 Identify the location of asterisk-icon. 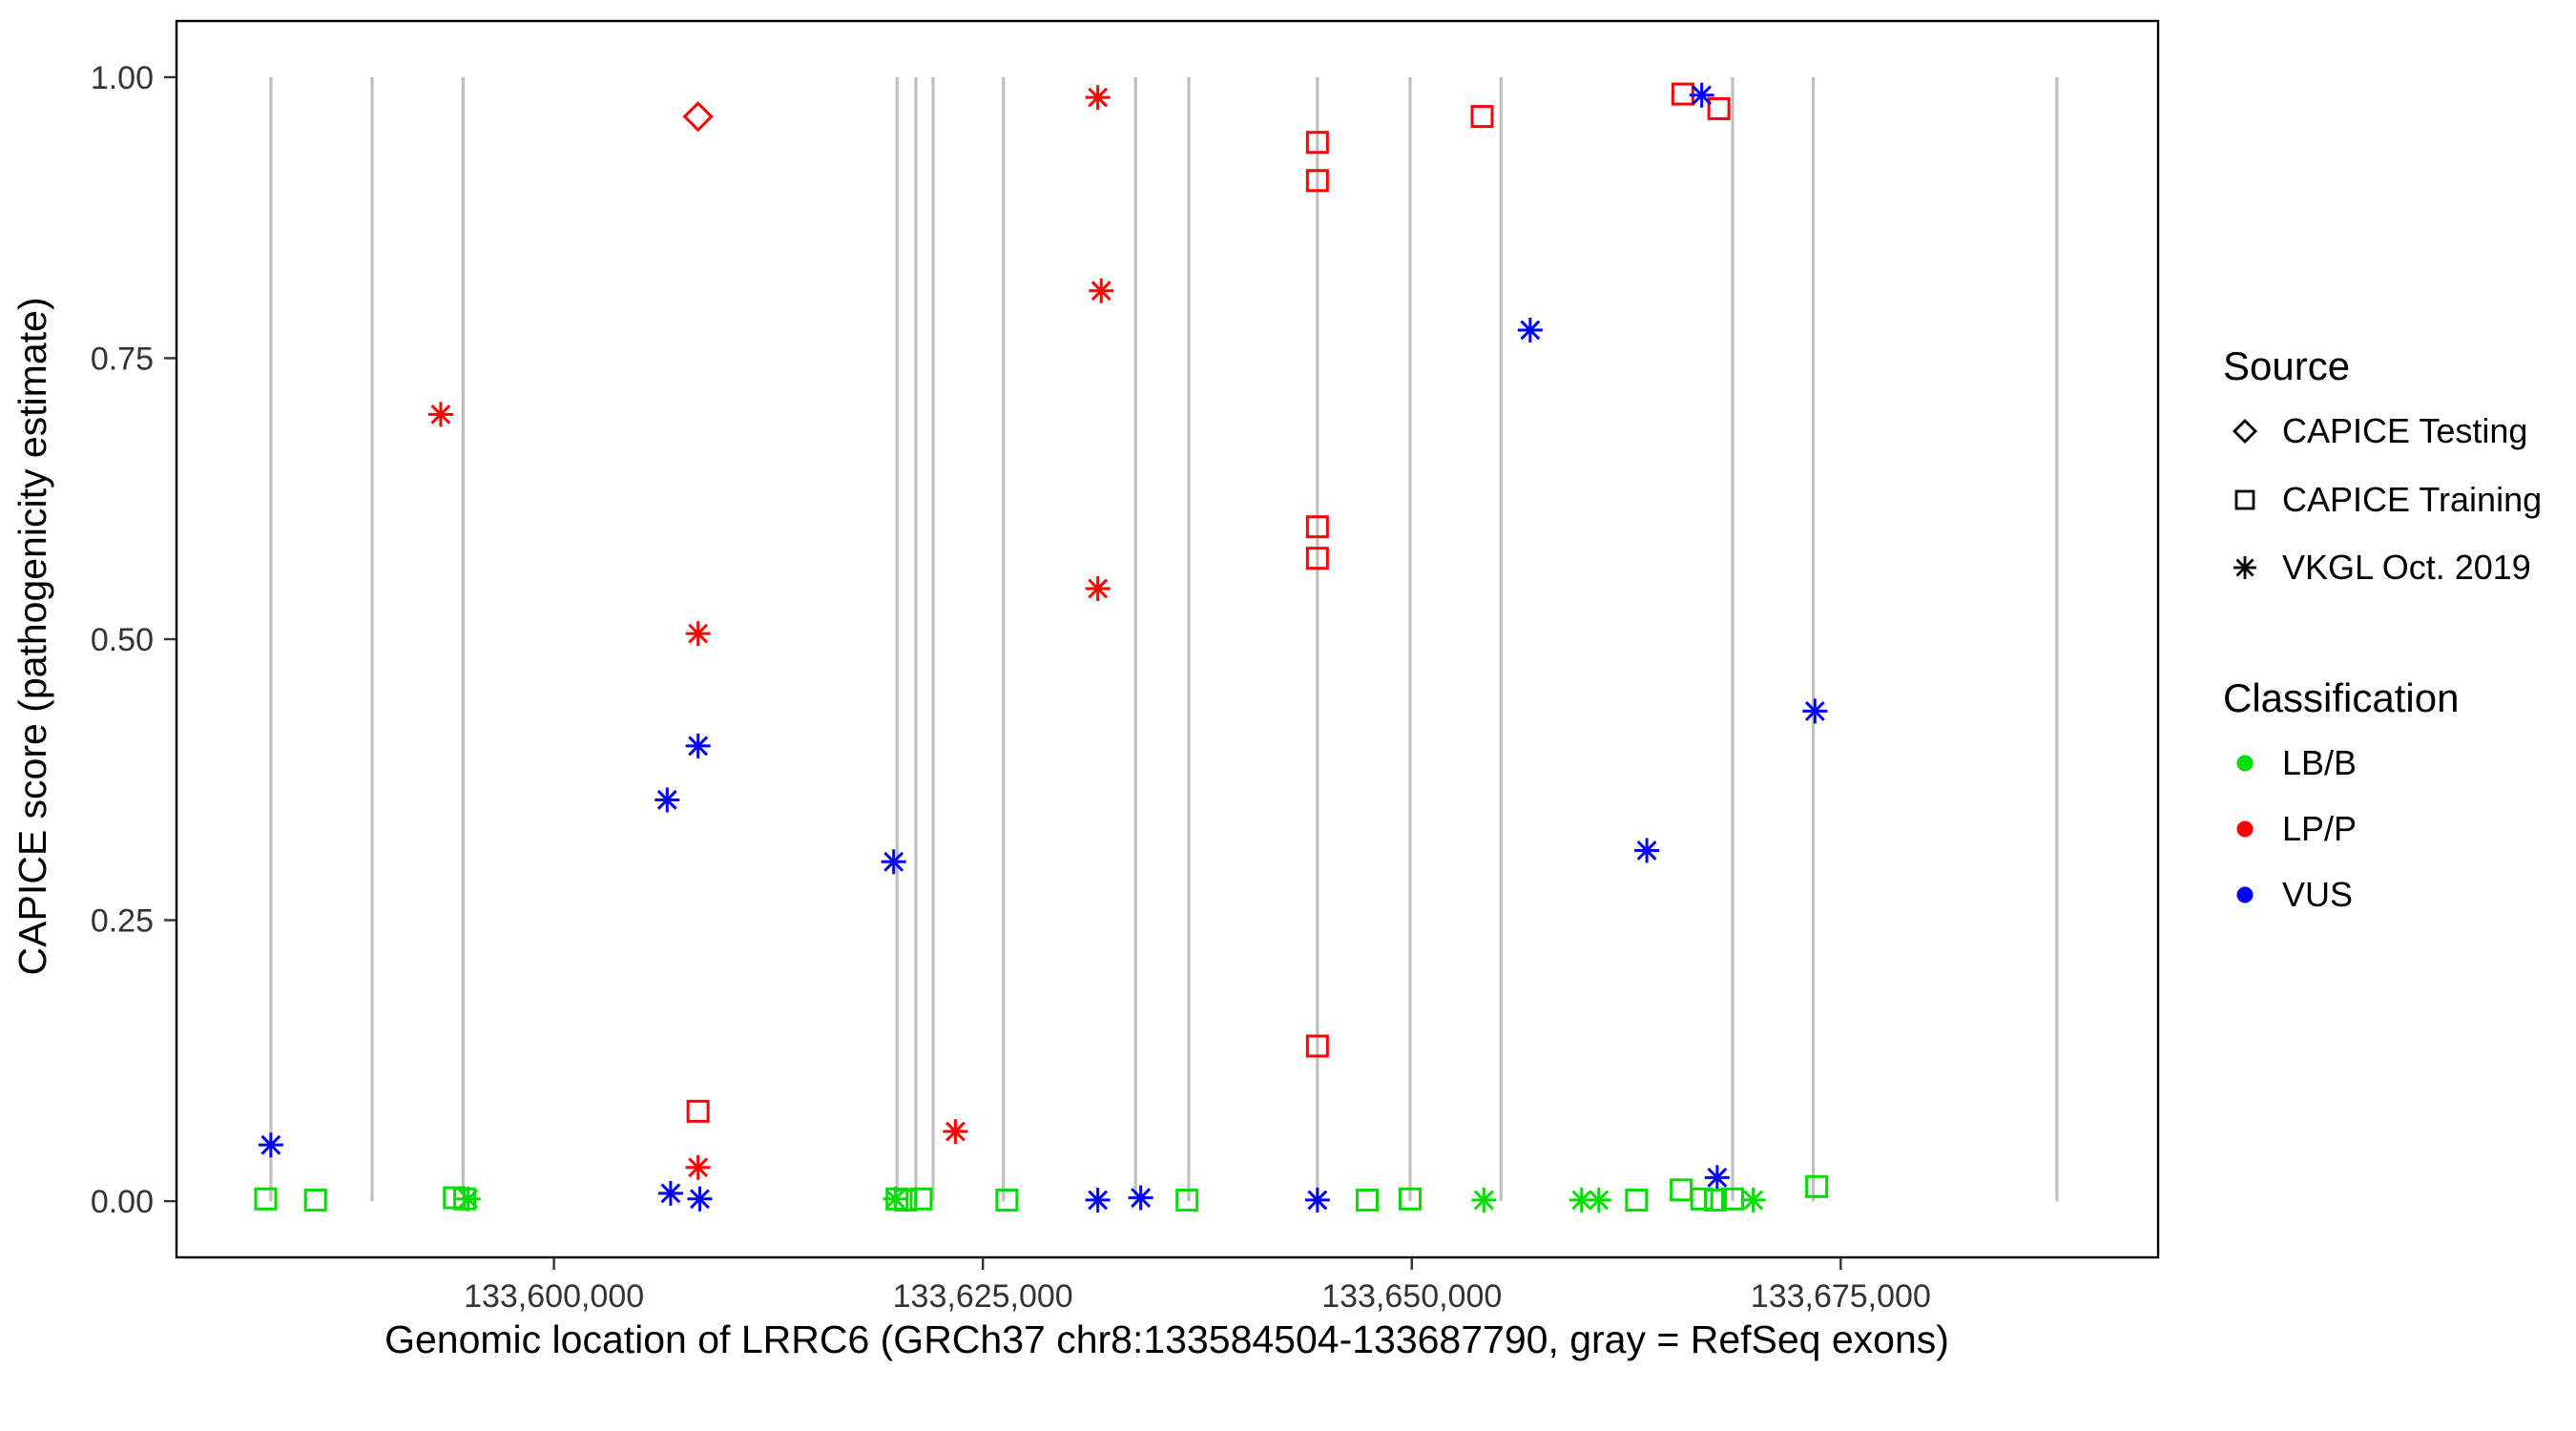
(2244, 567).